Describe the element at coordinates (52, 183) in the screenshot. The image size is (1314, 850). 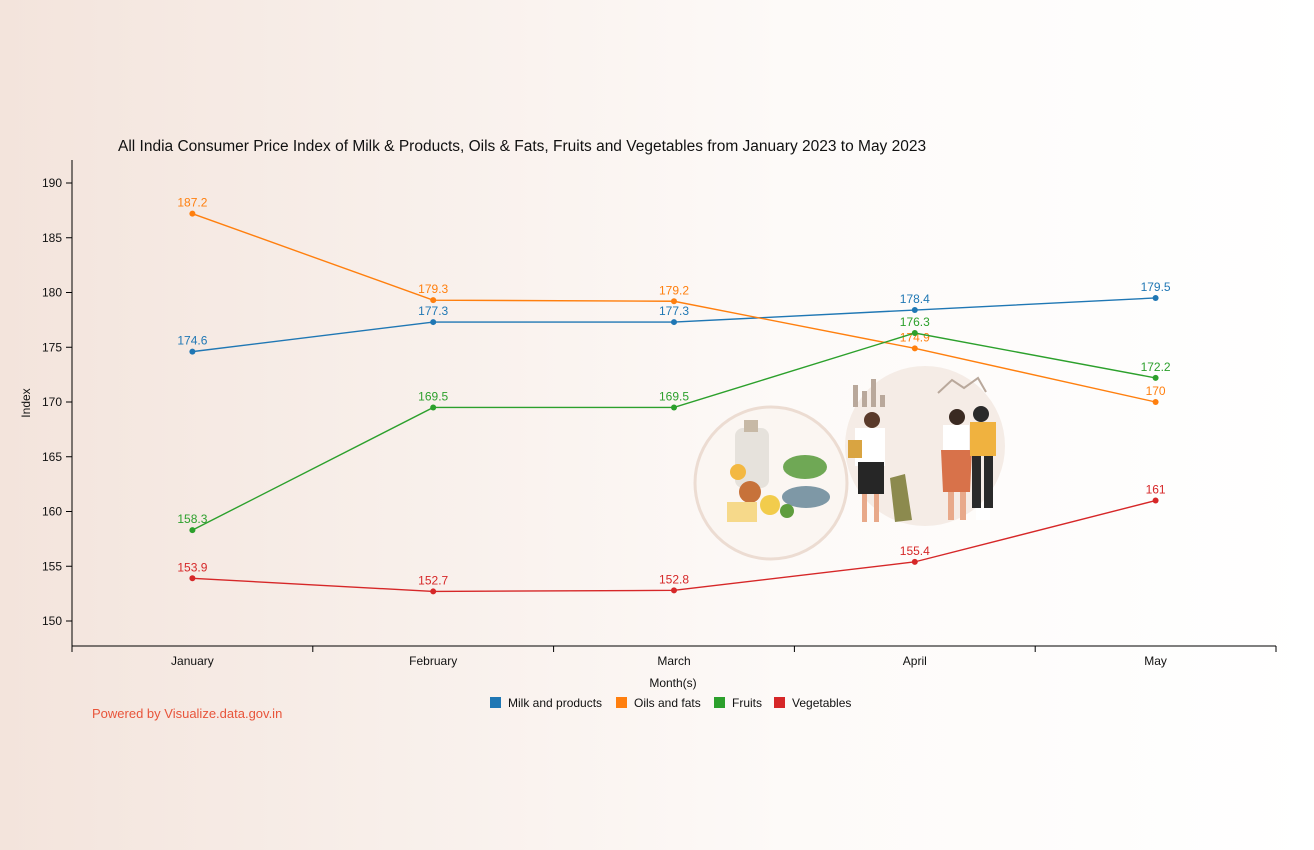
I see `y-tick-label: 190` at that location.